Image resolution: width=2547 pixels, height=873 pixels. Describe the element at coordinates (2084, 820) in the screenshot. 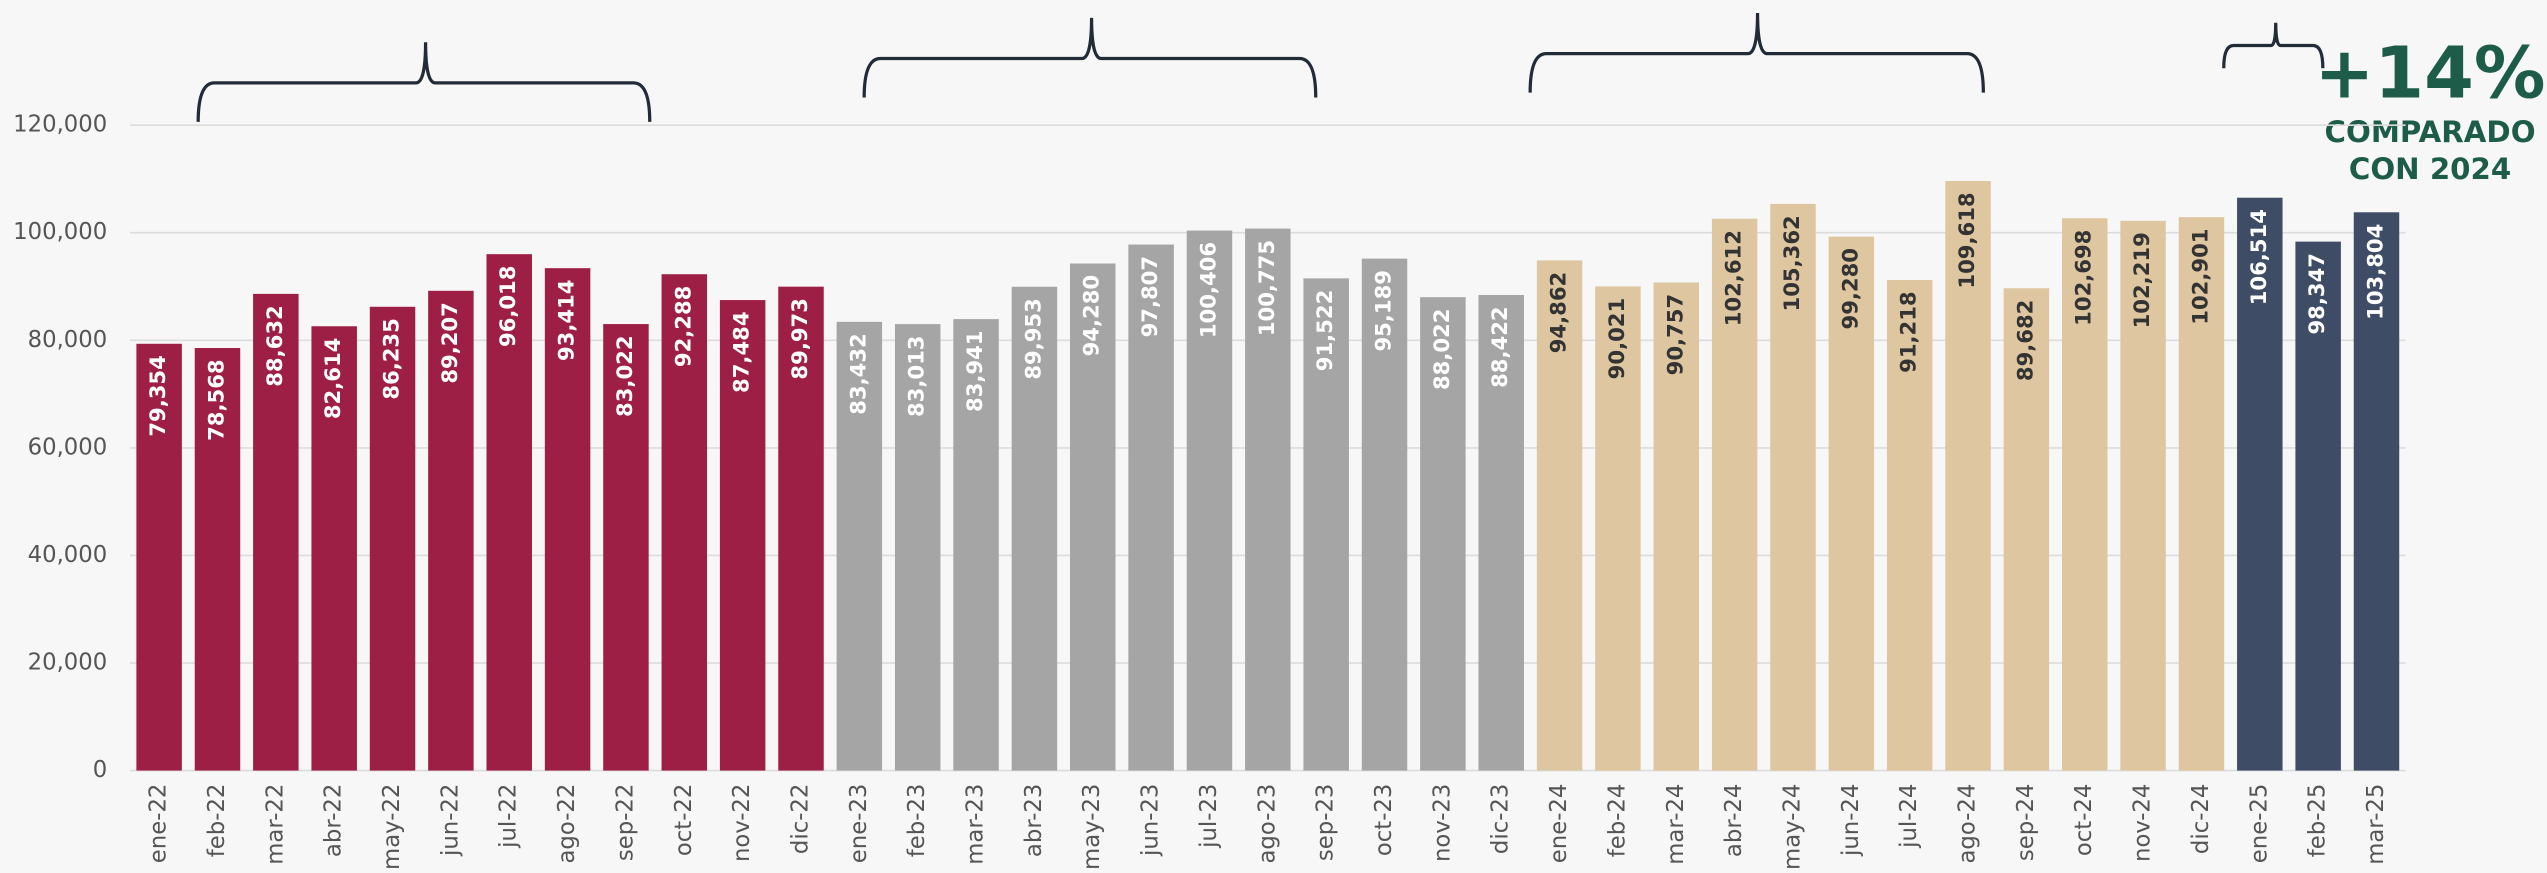

I see `x-tick-label: oct-24` at that location.